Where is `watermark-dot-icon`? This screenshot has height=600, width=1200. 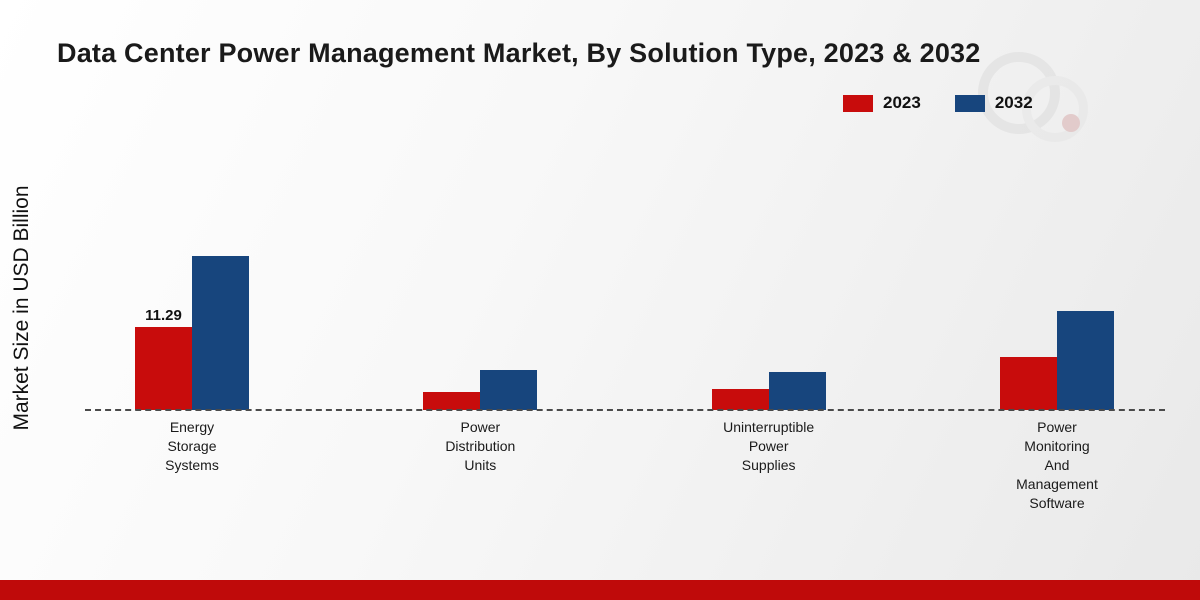
watermark-dot-icon is located at coordinates (1071, 123).